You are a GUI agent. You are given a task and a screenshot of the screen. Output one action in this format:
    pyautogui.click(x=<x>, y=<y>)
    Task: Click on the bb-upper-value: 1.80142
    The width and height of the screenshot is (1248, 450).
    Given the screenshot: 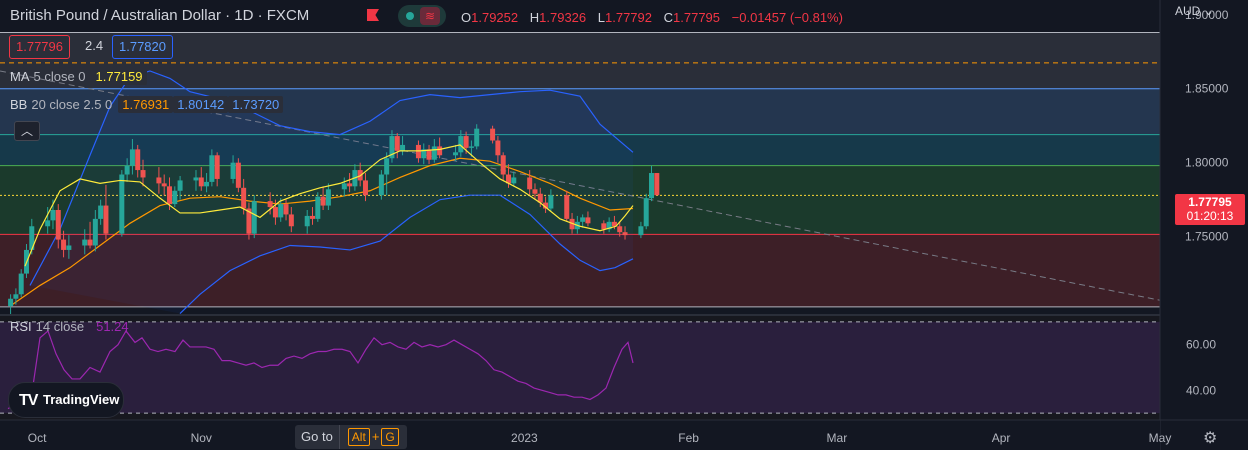 What is the action you would take?
    pyautogui.click(x=201, y=104)
    